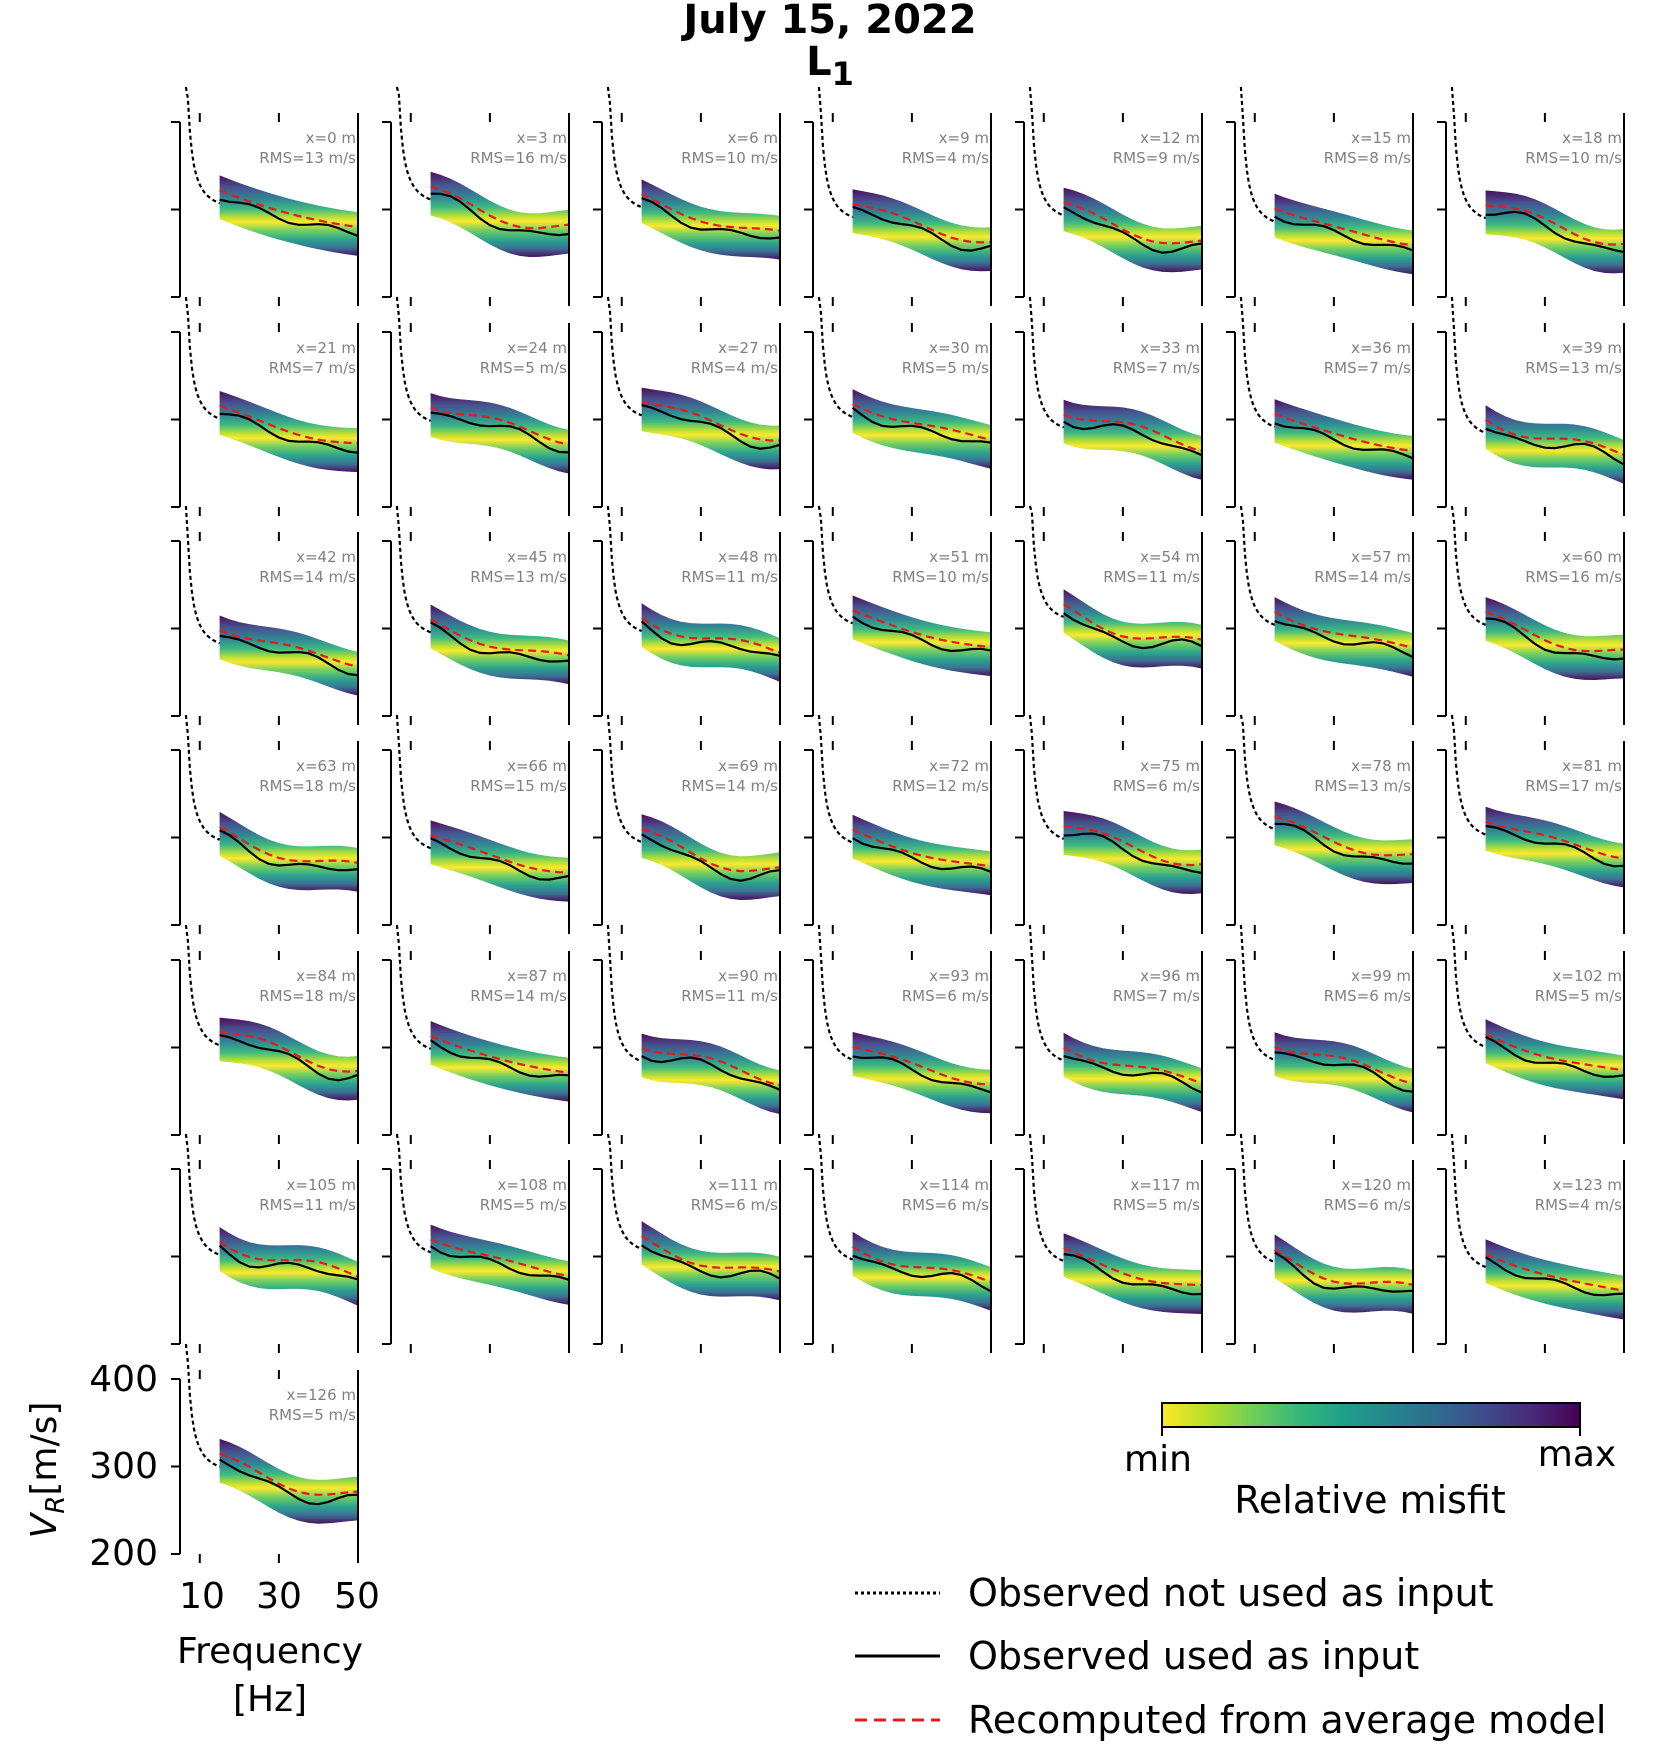 This screenshot has height=1745, width=1660. Describe the element at coordinates (1381, 348) in the screenshot. I see `panel-position-label: x=36 m` at that location.